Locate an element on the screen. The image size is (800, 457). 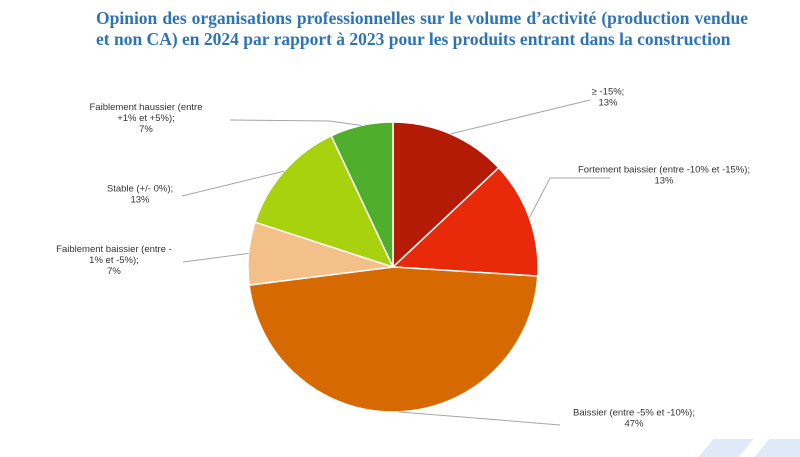
slice-label: Stable (+/- 0%); 13% is located at coordinates (140, 195).